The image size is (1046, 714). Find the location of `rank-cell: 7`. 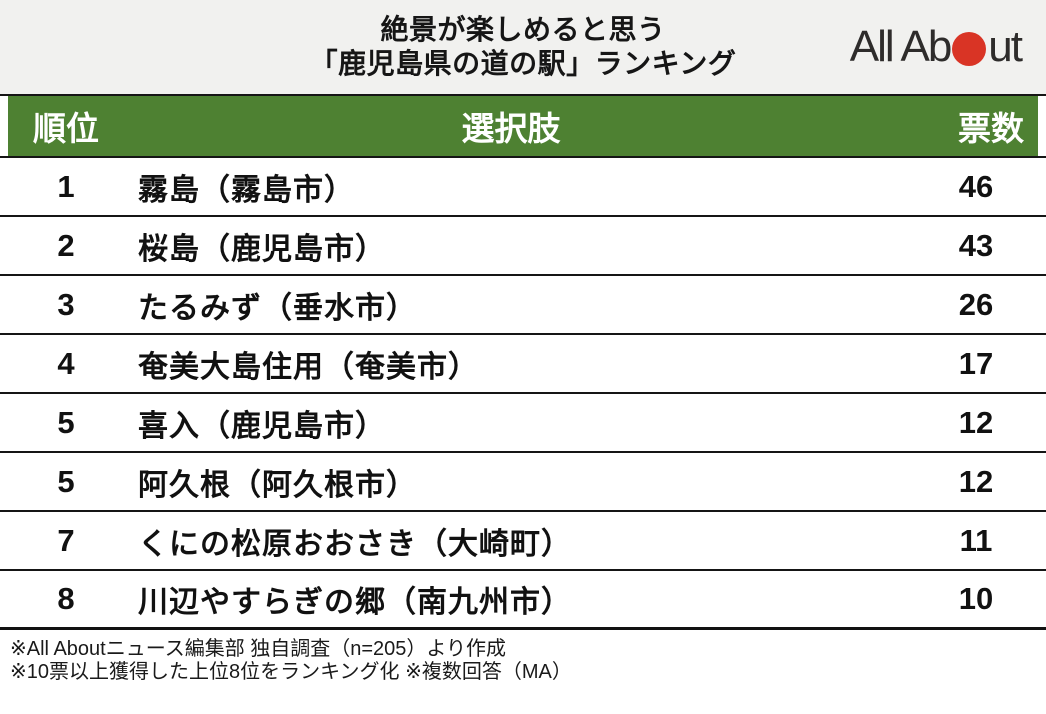

rank-cell: 7 is located at coordinates (66, 540).